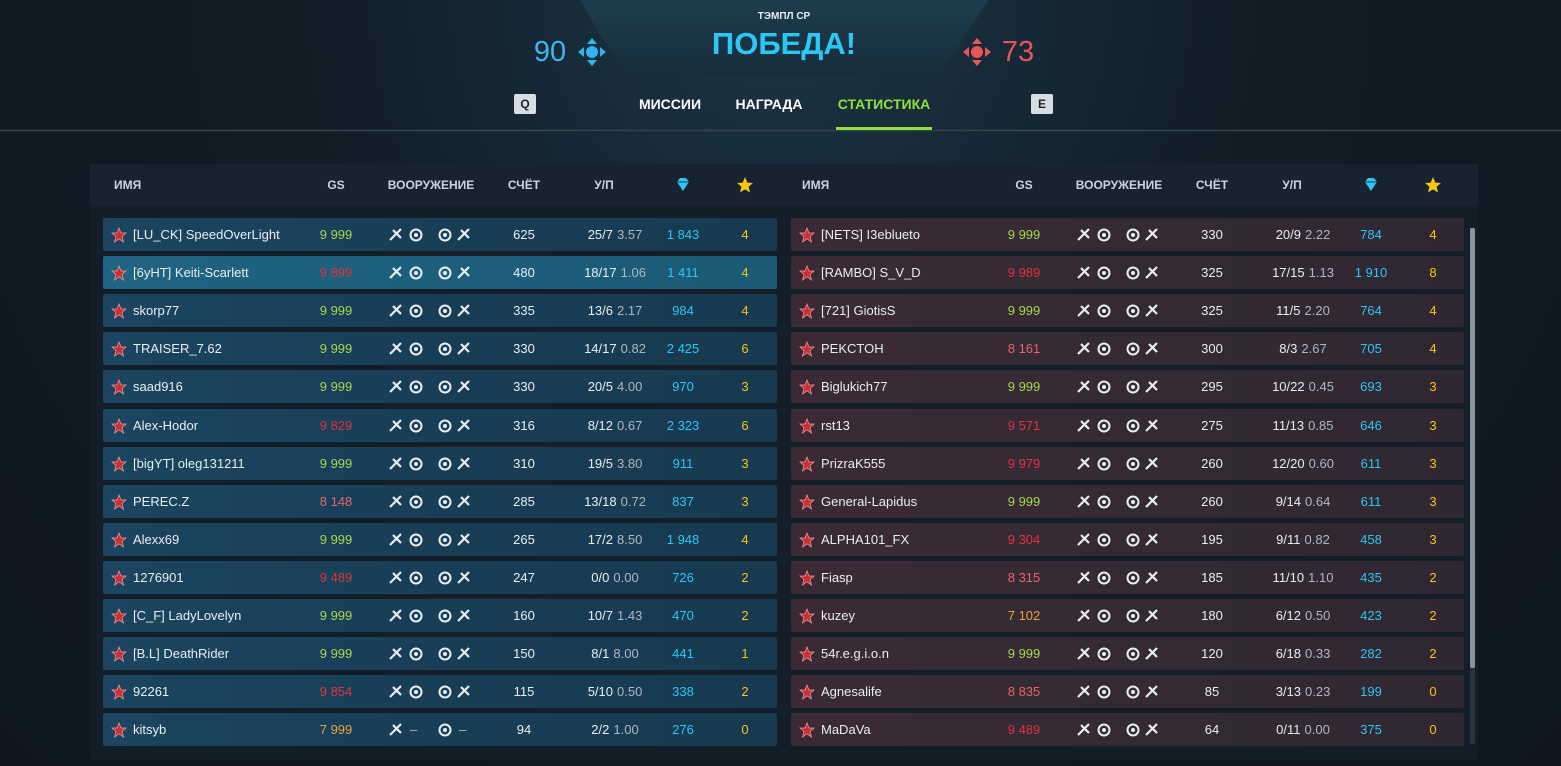 The height and width of the screenshot is (766, 1561). What do you see at coordinates (1212, 692) in the screenshot?
I see `score-value: 85` at bounding box center [1212, 692].